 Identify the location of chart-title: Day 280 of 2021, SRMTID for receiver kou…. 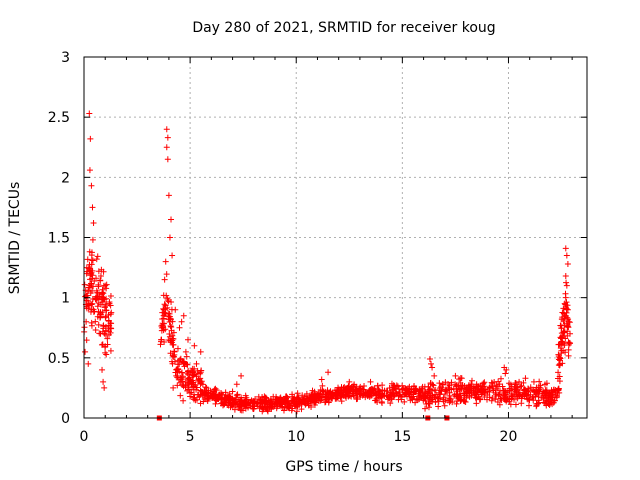
(343, 28).